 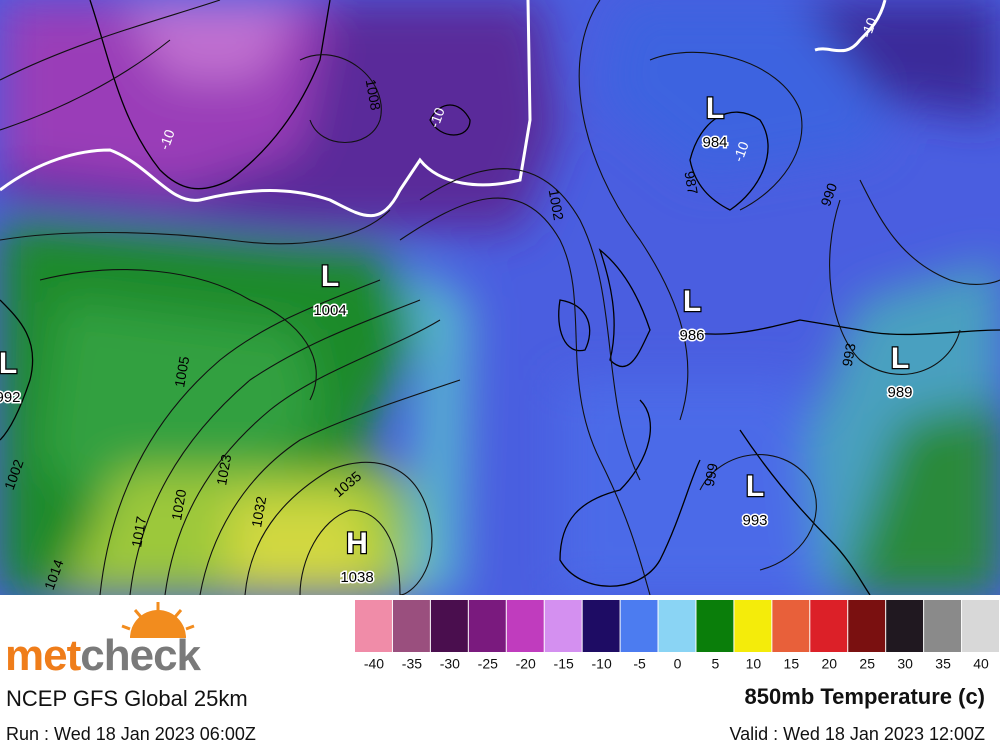 What do you see at coordinates (223, 470) in the screenshot?
I see `contour-label: 1023` at bounding box center [223, 470].